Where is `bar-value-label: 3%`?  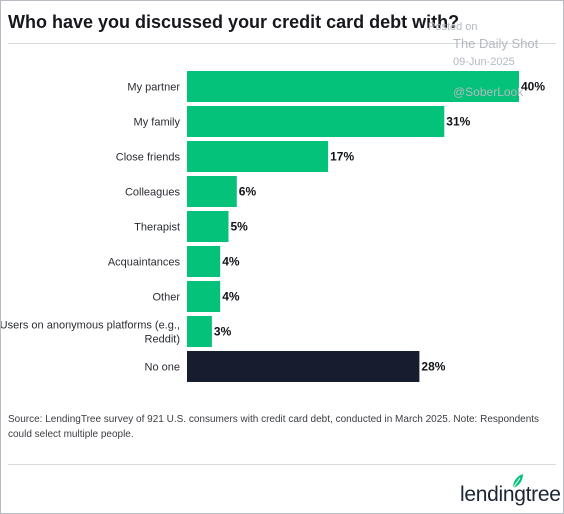
bar-value-label: 3% is located at coordinates (223, 332).